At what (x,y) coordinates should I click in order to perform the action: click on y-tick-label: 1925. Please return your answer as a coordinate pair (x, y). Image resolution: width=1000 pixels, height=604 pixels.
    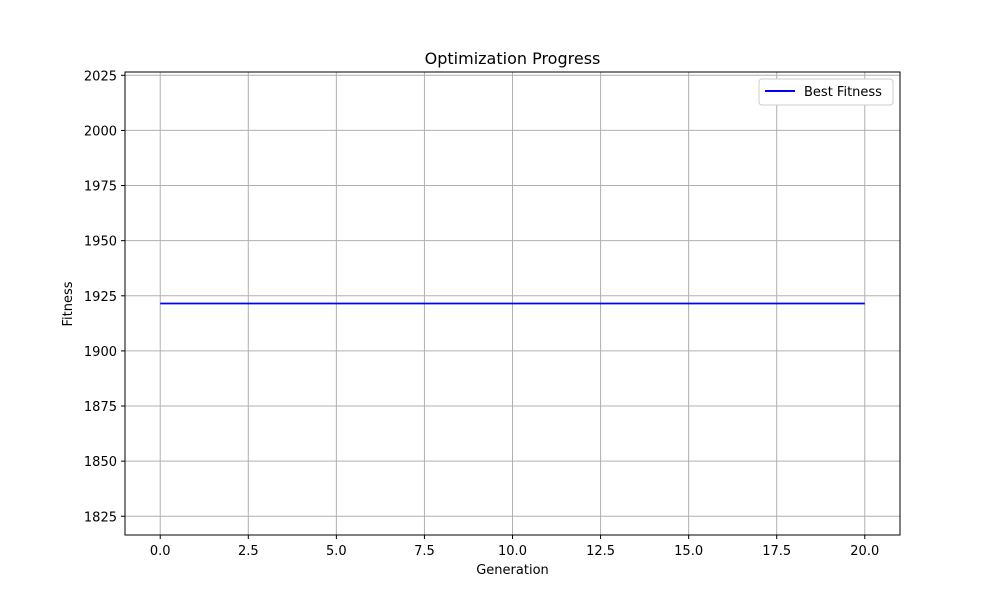
    Looking at the image, I should click on (100, 297).